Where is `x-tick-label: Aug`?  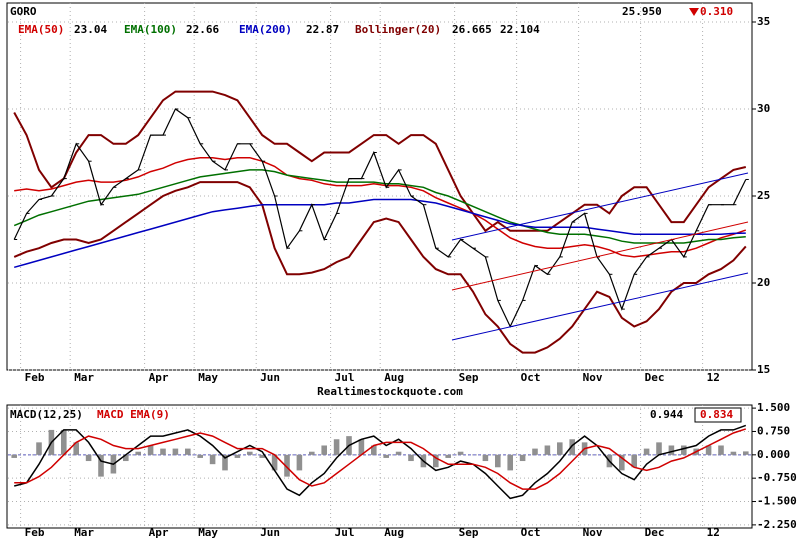 x-tick-label: Aug is located at coordinates (394, 532).